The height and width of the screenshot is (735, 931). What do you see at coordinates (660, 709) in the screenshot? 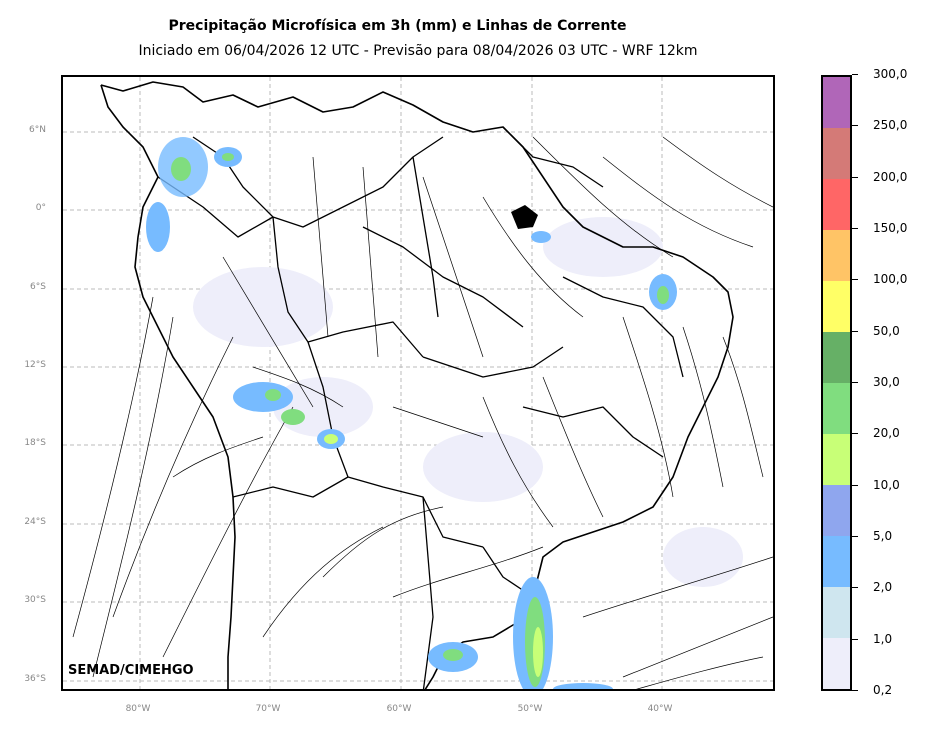
I see `lon-label: 40°W` at bounding box center [660, 709].